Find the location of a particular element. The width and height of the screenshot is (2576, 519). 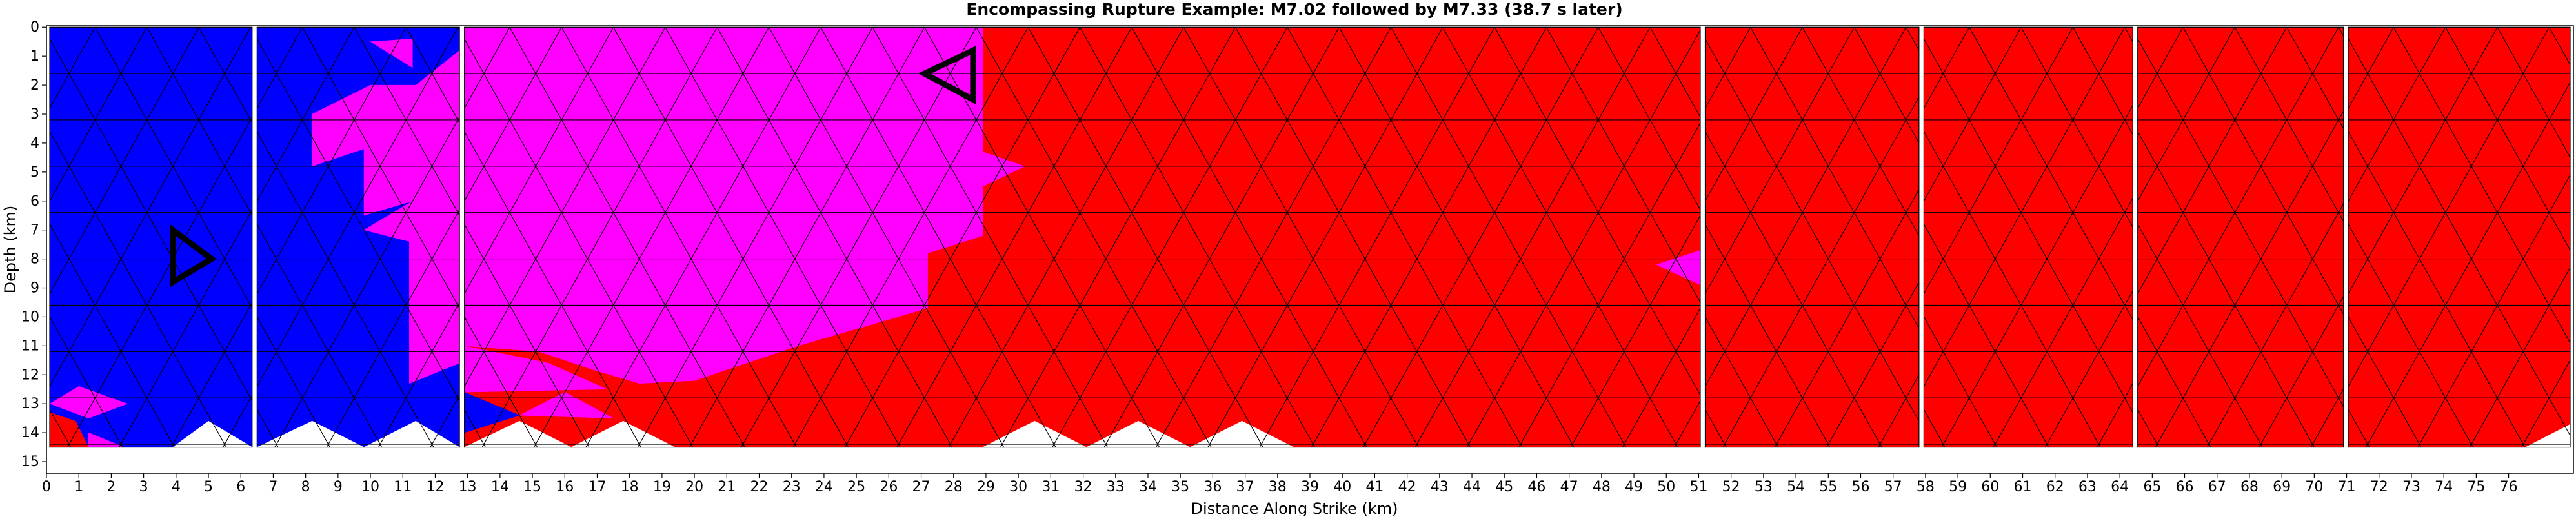

x-tick-label: 64 is located at coordinates (2120, 487).